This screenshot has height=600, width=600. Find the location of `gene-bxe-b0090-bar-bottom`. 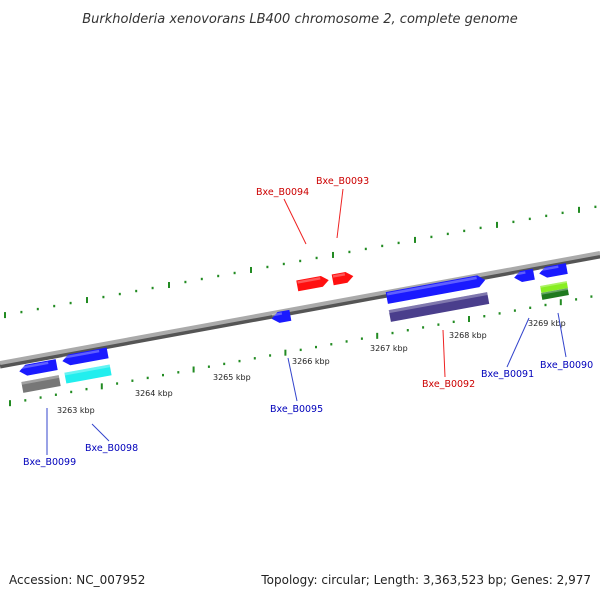

gene-bxe-b0090-bar-bottom is located at coordinates (555, 294).